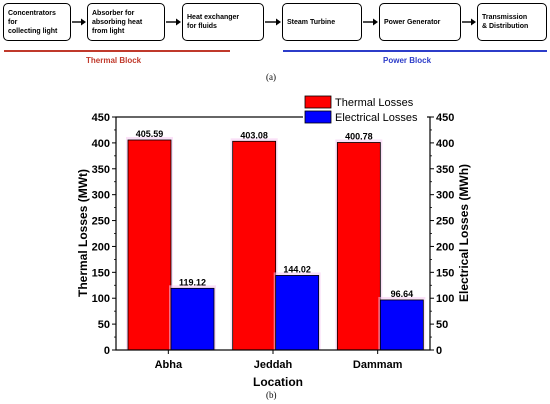 This screenshot has height=404, width=550. I want to click on y-axis-label-left: Thermal Losses (MWt), so click(83, 233).